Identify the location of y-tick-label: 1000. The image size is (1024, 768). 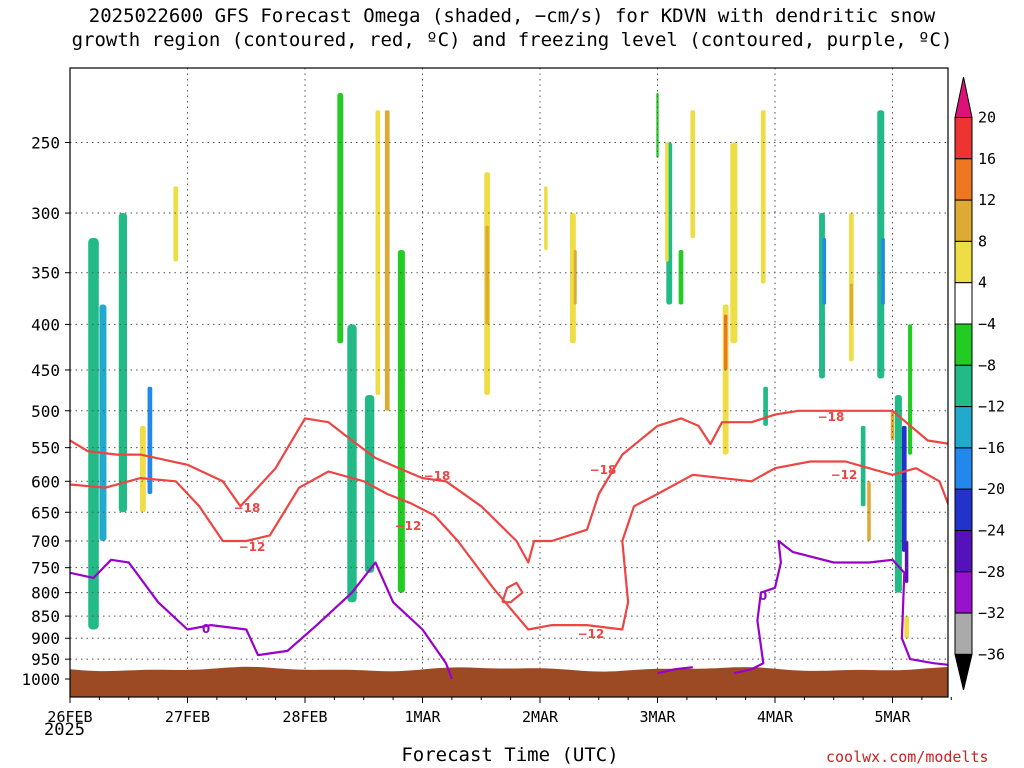
(40, 679).